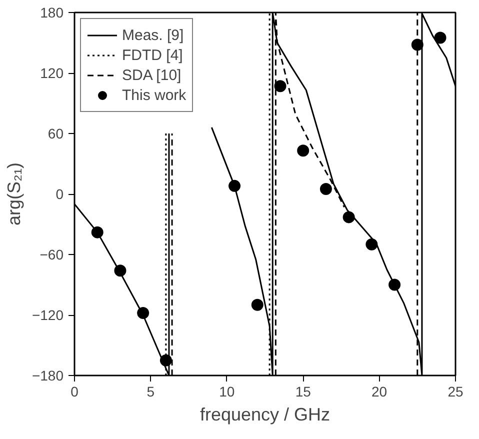 The image size is (479, 439). What do you see at coordinates (152, 75) in the screenshot?
I see `legend-label: SDA [10]` at bounding box center [152, 75].